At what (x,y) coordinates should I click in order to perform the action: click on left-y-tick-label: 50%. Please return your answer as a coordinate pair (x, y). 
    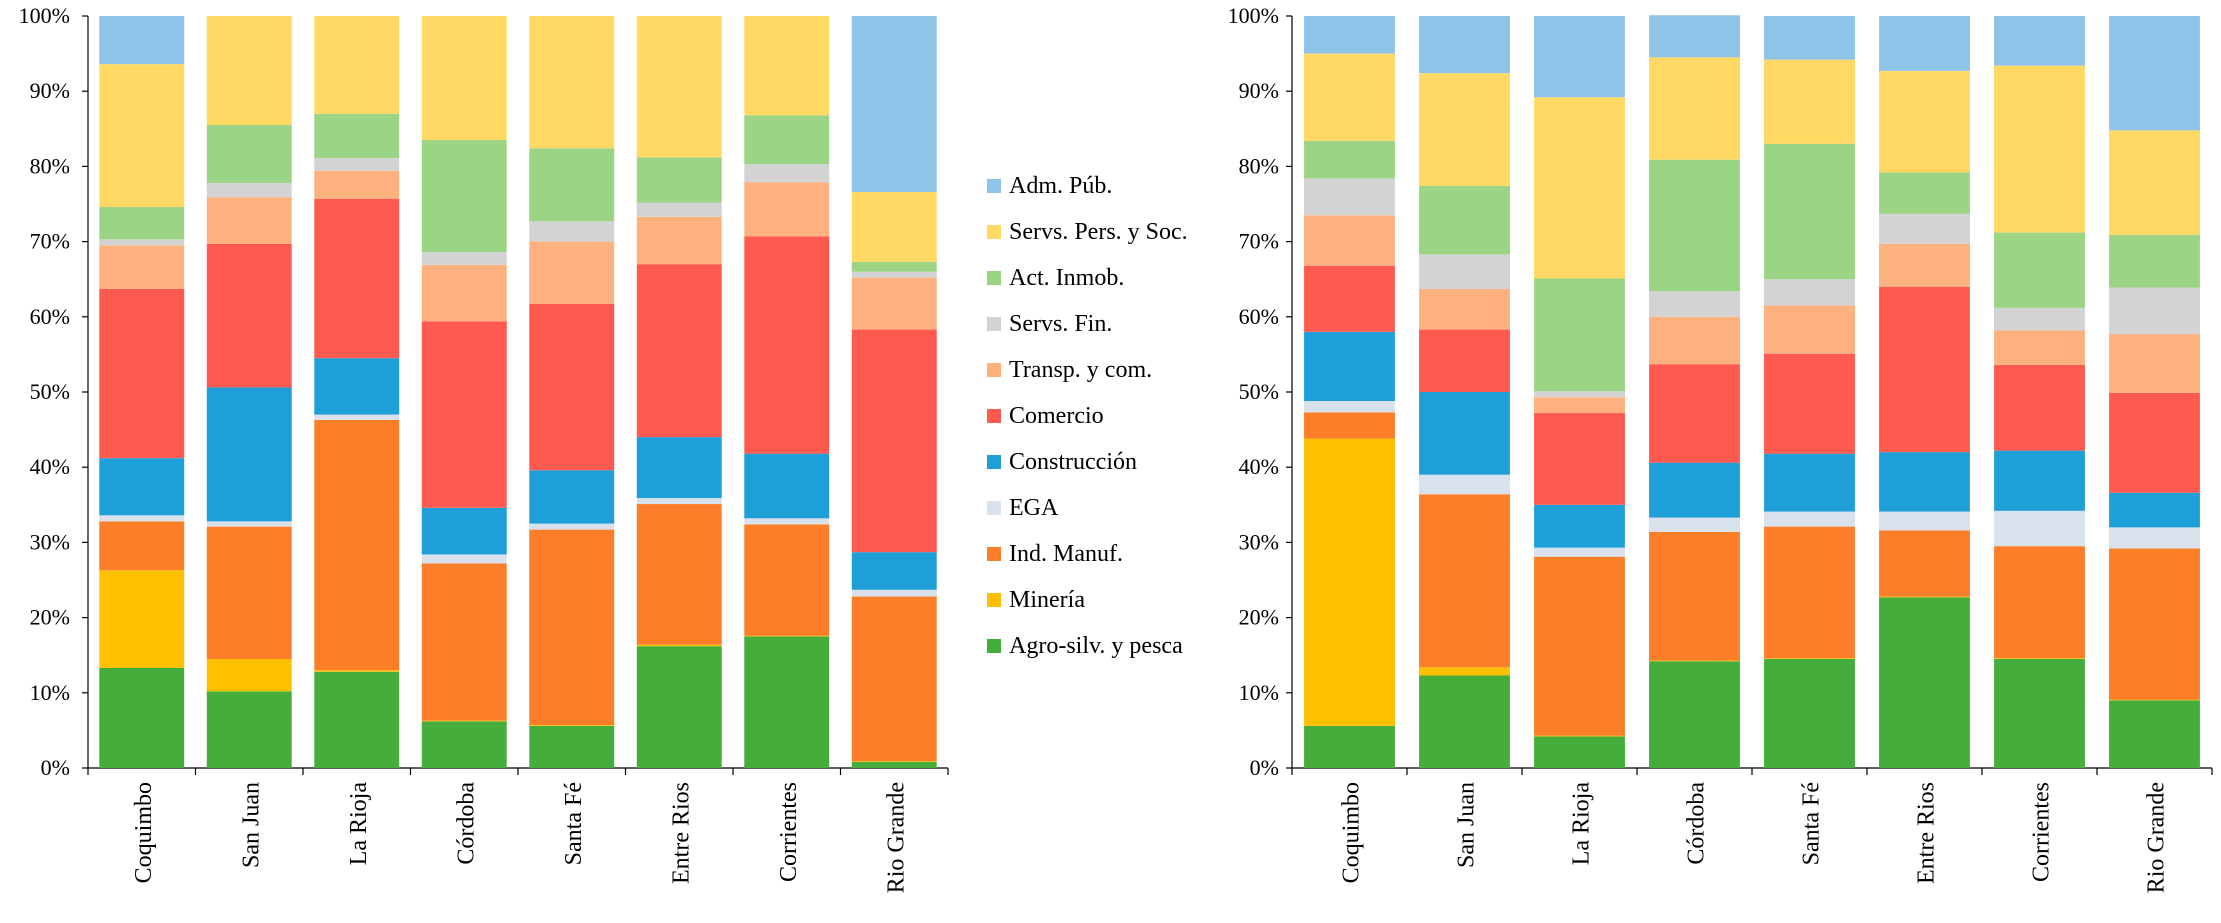
    Looking at the image, I should click on (50, 391).